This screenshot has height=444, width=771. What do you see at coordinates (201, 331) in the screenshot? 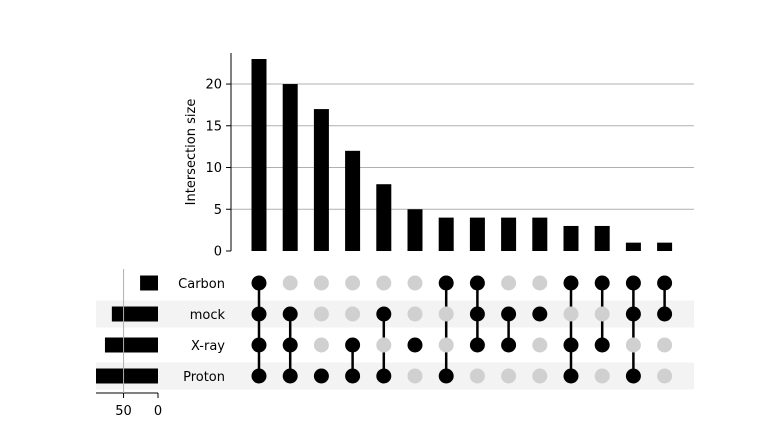
I see `set-labels: Carbon mock X-ray Proton` at bounding box center [201, 331].